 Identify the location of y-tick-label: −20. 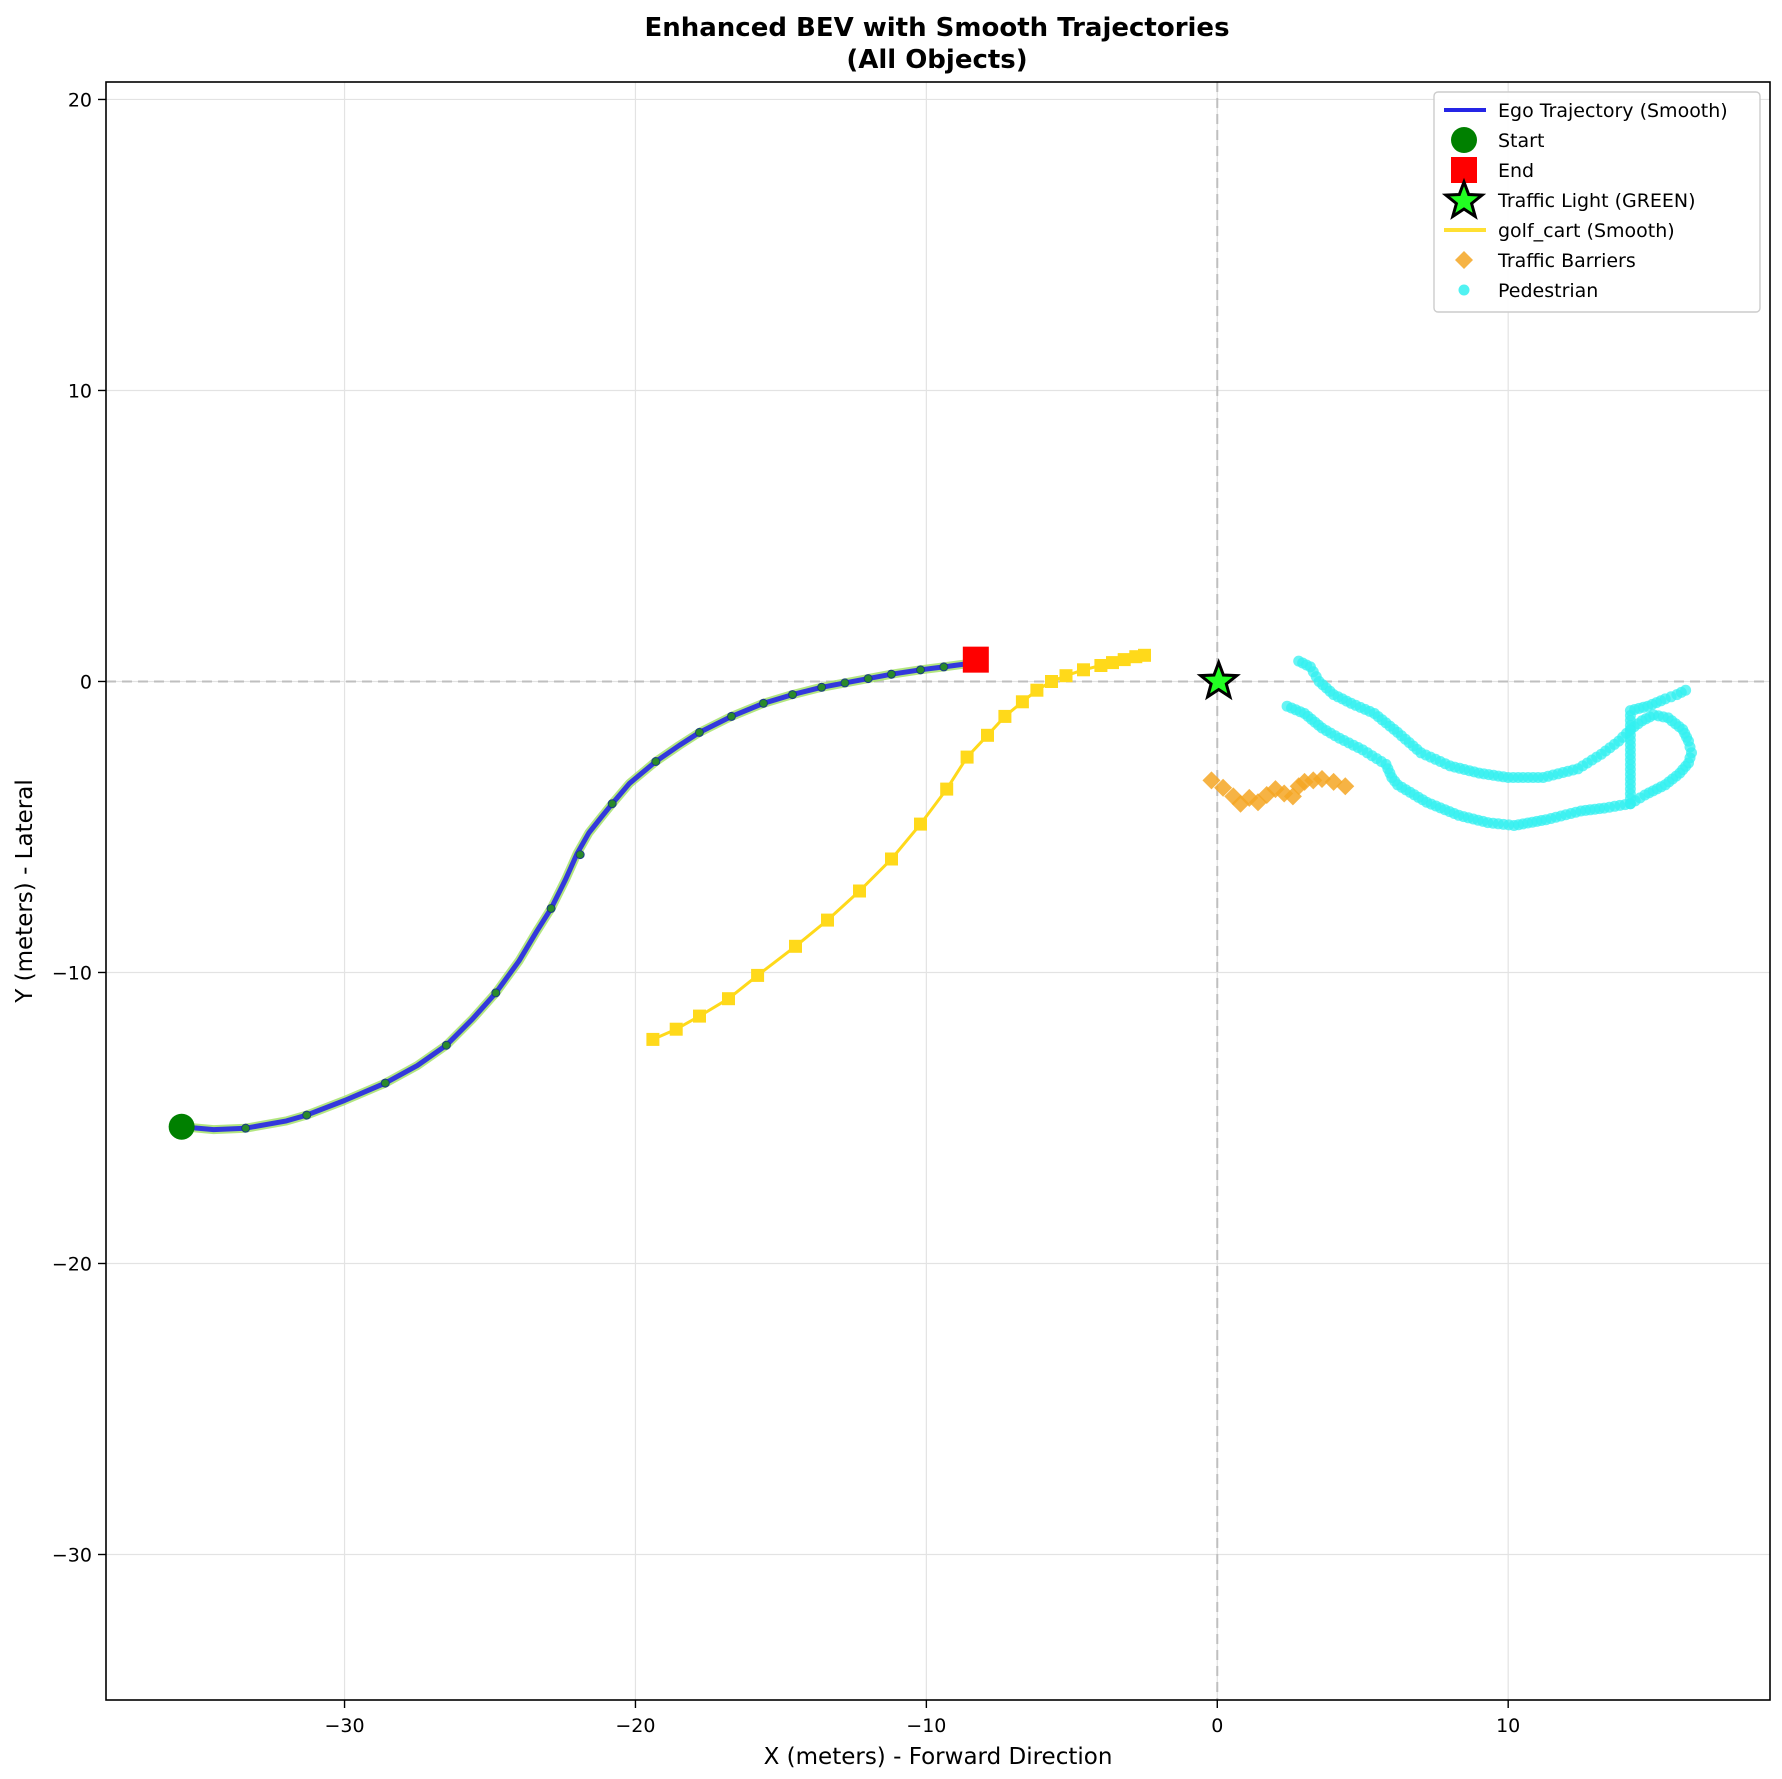
(72, 1264).